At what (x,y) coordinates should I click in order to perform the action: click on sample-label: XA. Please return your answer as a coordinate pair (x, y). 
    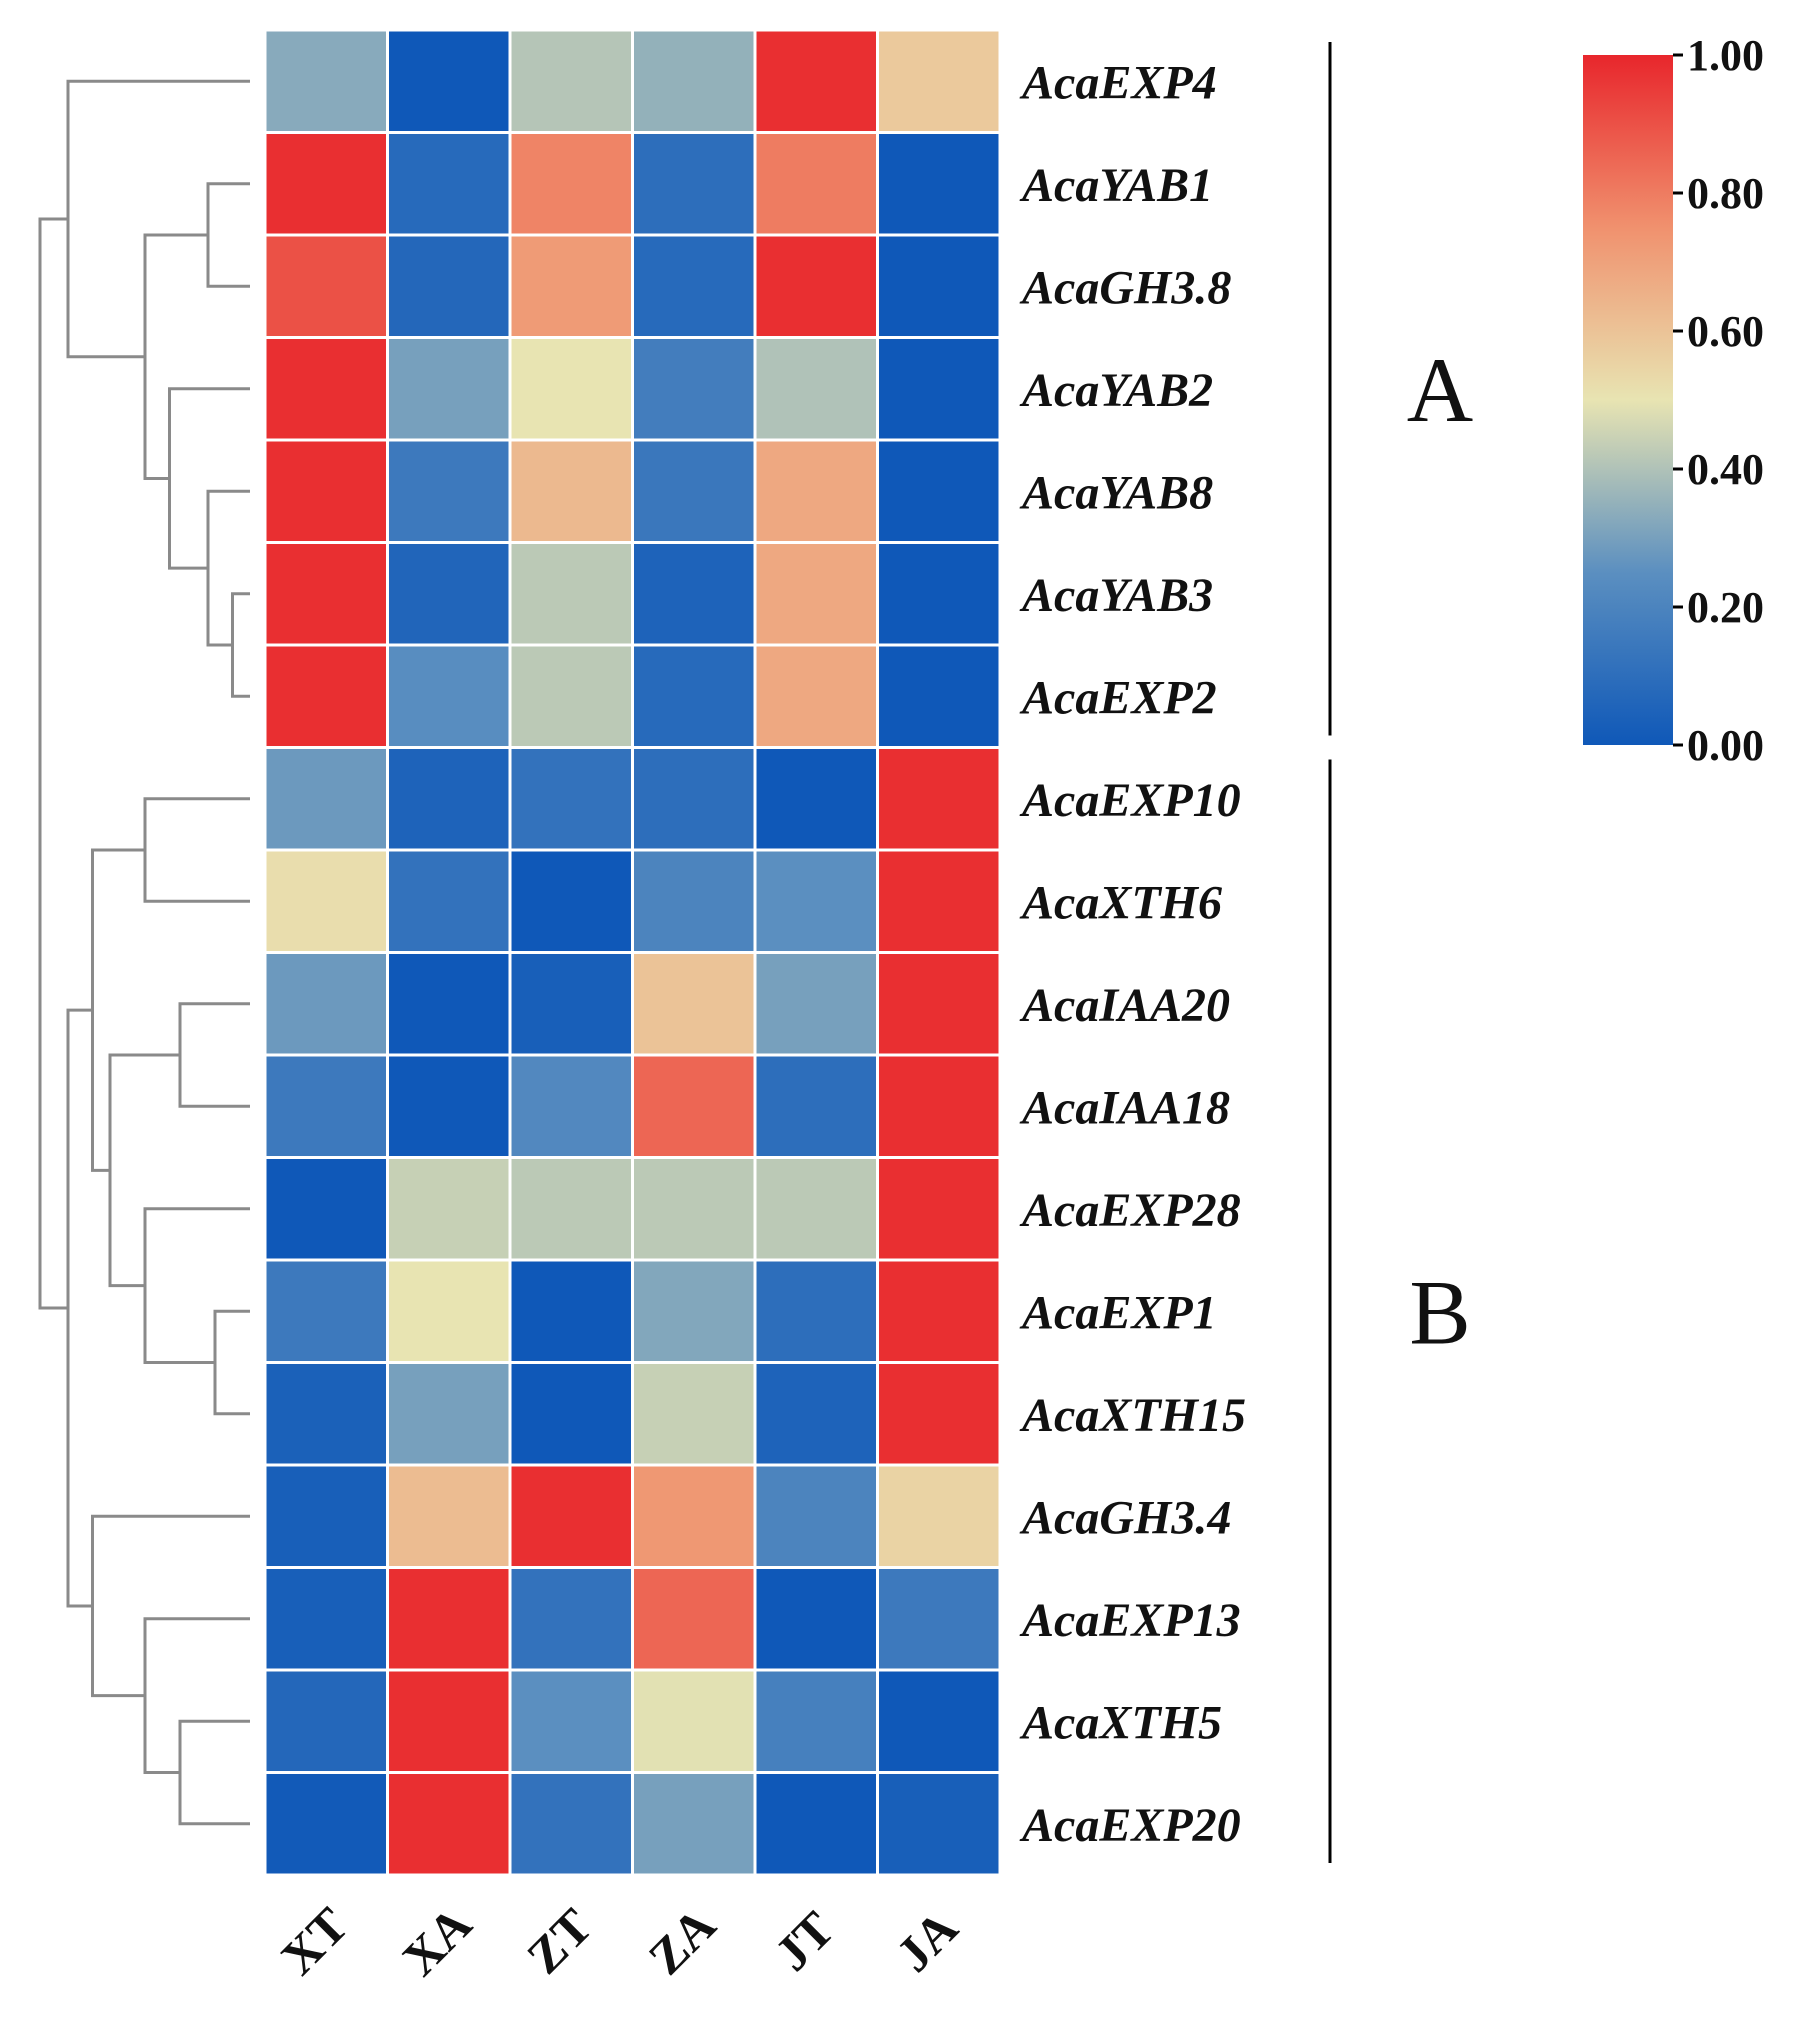
    Looking at the image, I should click on (436, 1941).